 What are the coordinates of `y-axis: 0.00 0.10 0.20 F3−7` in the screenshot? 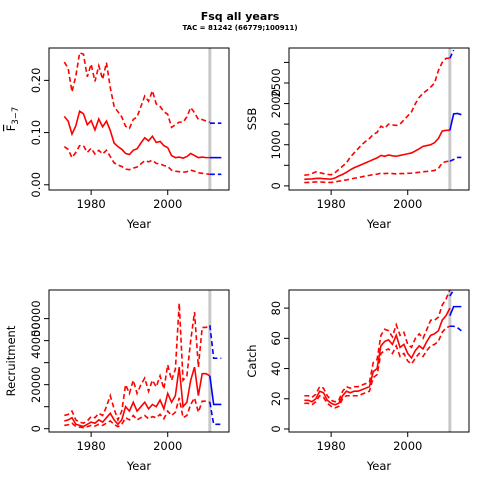 It's located at (26, 133).